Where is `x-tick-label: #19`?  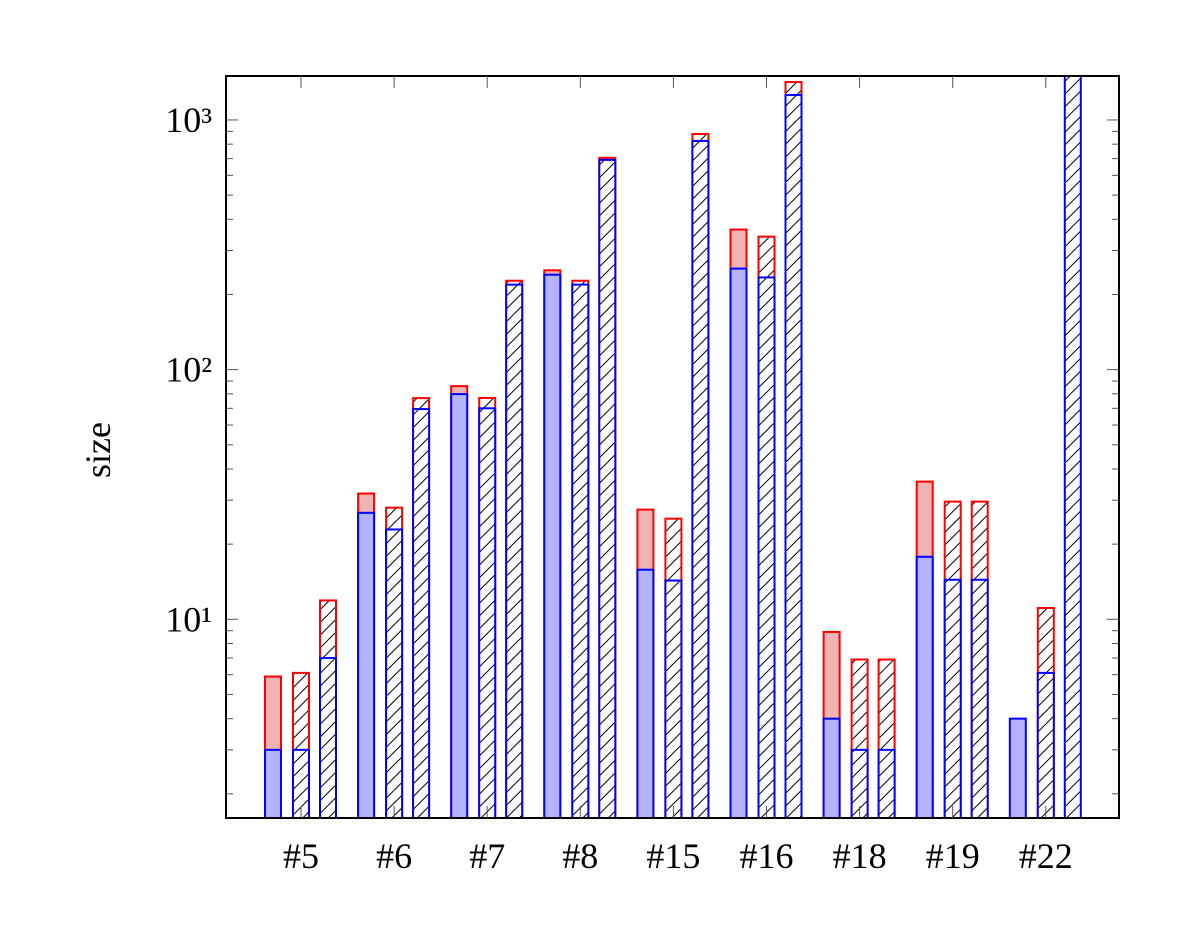
x-tick-label: #19 is located at coordinates (953, 856).